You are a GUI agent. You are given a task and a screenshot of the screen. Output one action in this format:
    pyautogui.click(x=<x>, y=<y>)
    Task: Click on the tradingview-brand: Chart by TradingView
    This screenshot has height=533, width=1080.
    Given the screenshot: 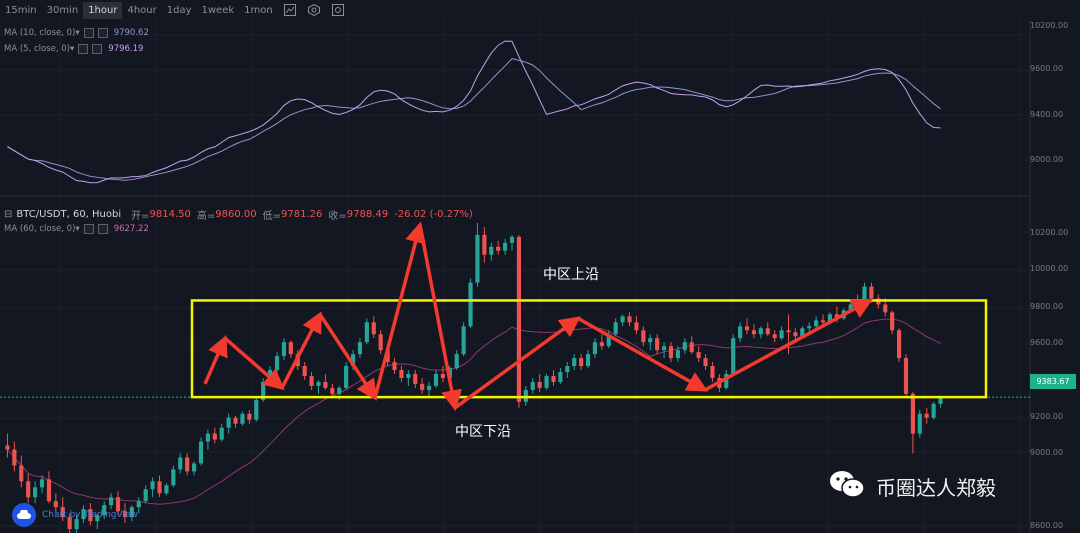 What is the action you would take?
    pyautogui.click(x=75, y=515)
    